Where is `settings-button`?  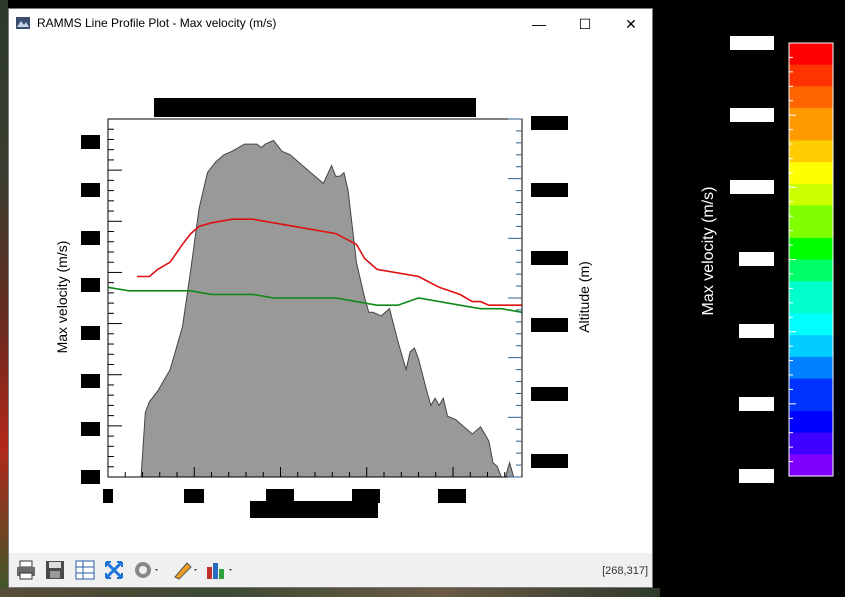 settings-button is located at coordinates (146, 570).